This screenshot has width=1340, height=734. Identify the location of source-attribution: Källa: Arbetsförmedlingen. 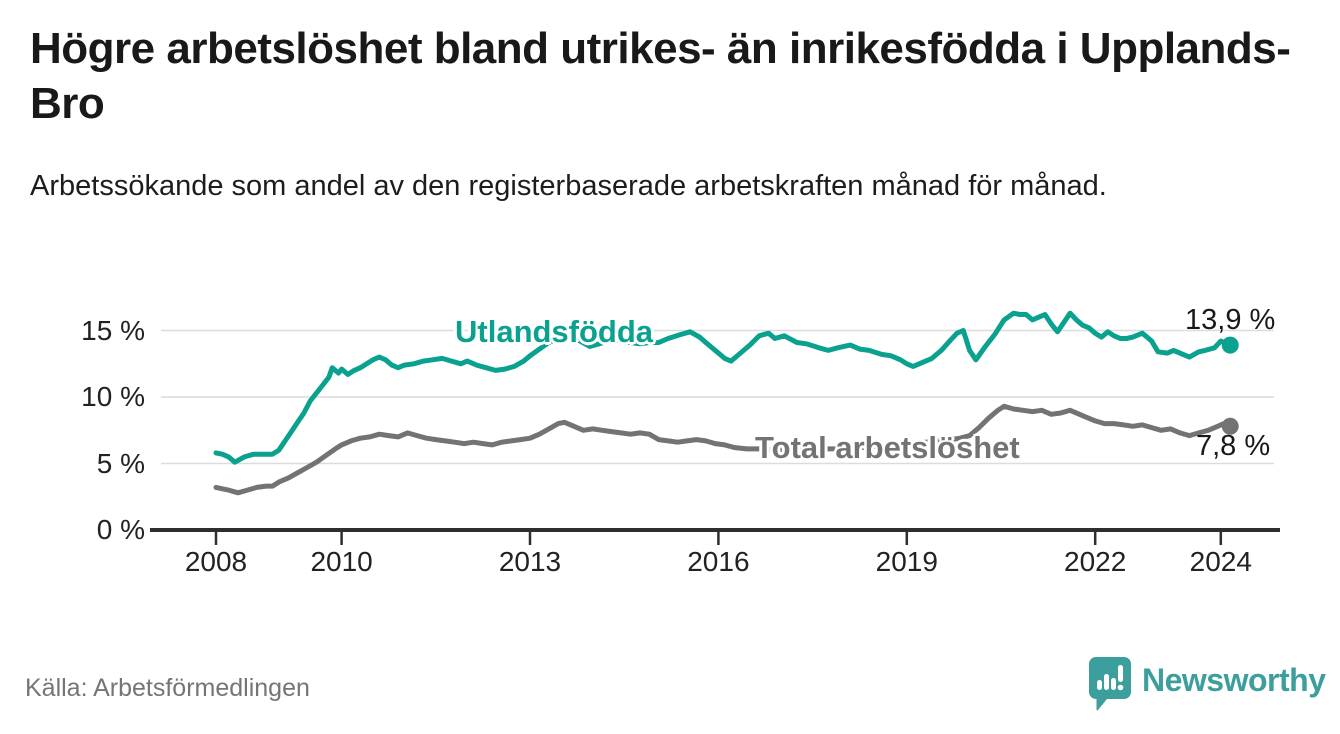
(167, 688).